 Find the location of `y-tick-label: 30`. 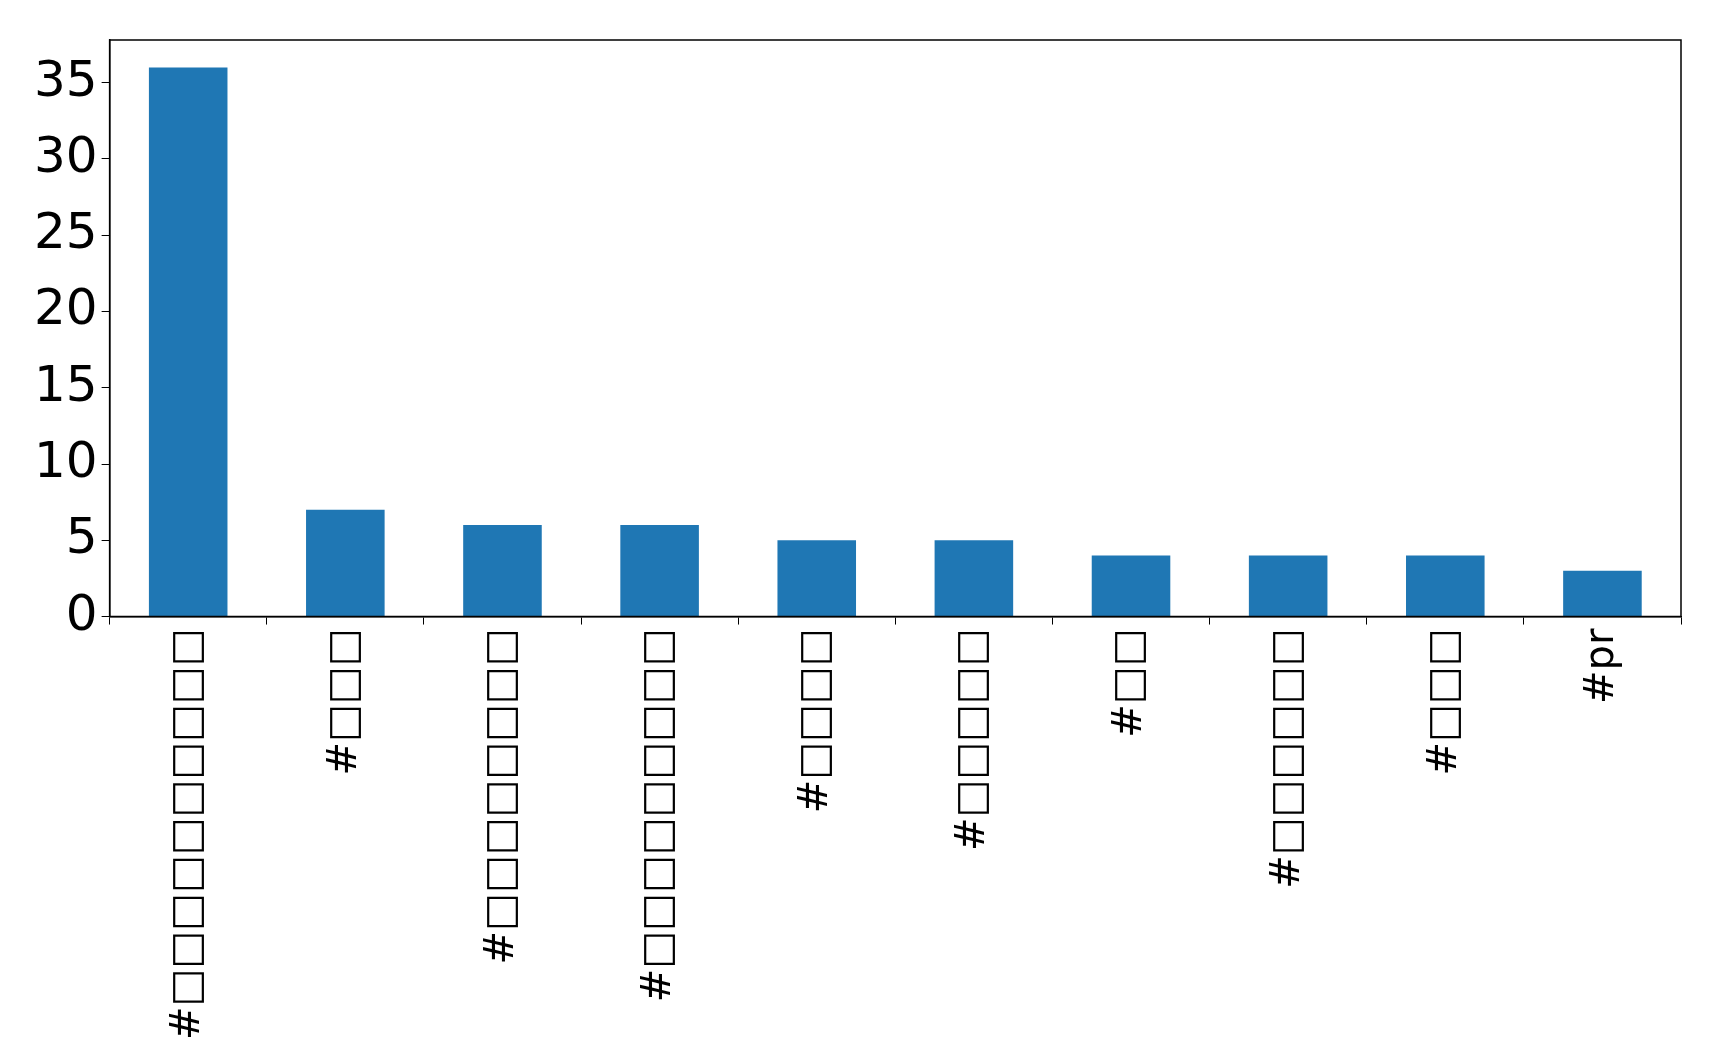

y-tick-label: 30 is located at coordinates (66, 154).